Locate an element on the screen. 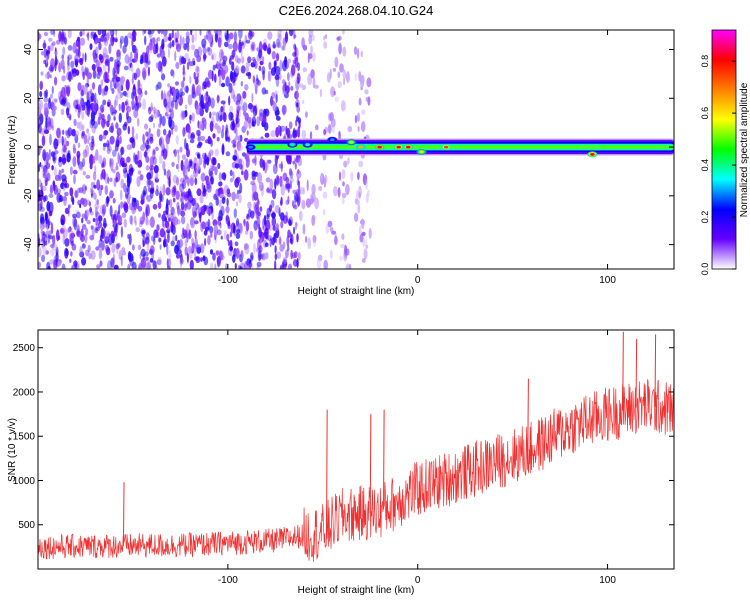 This screenshot has width=750, height=600. snr-spike is located at coordinates (528, 414).